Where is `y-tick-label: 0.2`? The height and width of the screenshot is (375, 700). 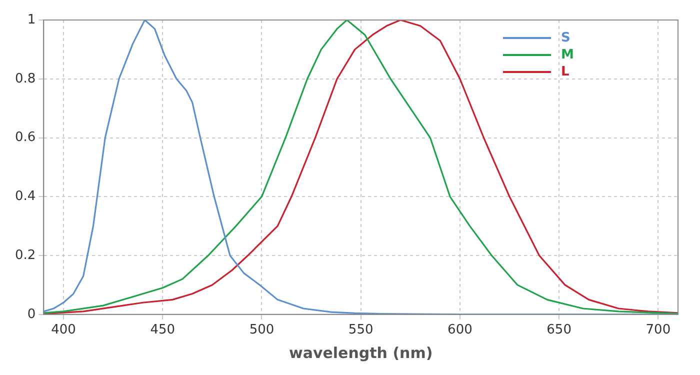
y-tick-label: 0.2 is located at coordinates (25, 255).